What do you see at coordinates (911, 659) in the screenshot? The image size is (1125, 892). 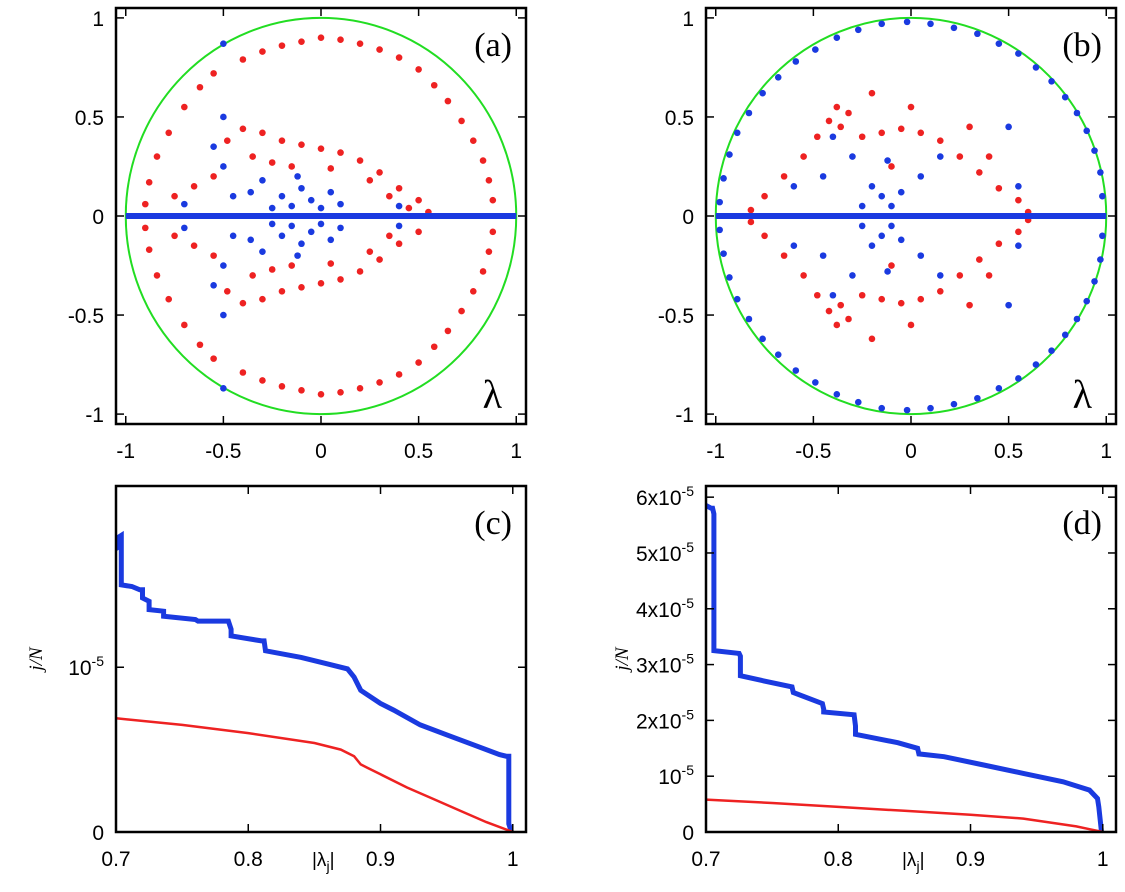 I see `plot-frame` at bounding box center [911, 659].